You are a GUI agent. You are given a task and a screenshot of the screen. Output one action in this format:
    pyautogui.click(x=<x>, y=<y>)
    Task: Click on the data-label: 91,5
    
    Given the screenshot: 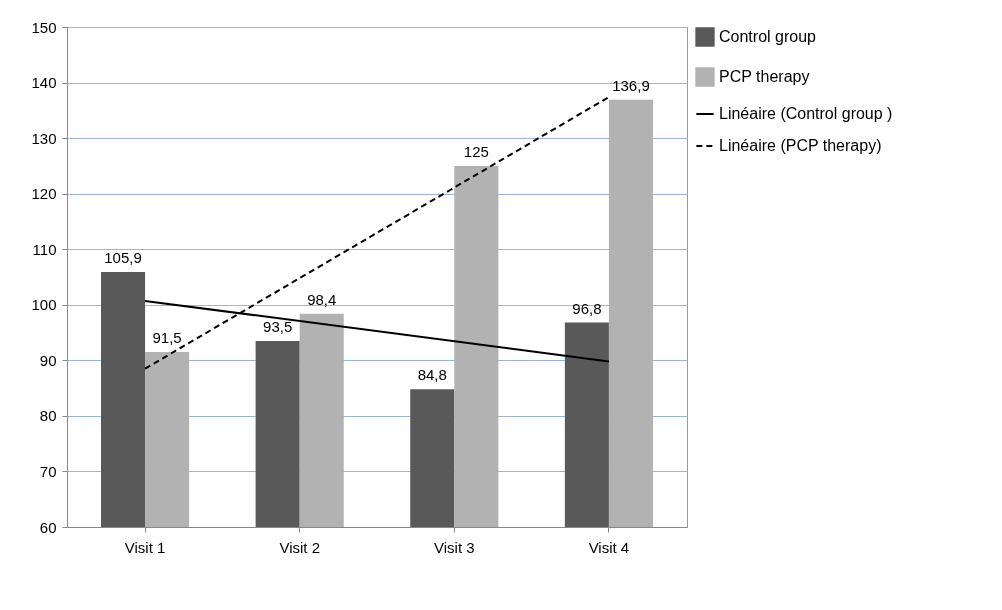 What is the action you would take?
    pyautogui.click(x=167, y=337)
    